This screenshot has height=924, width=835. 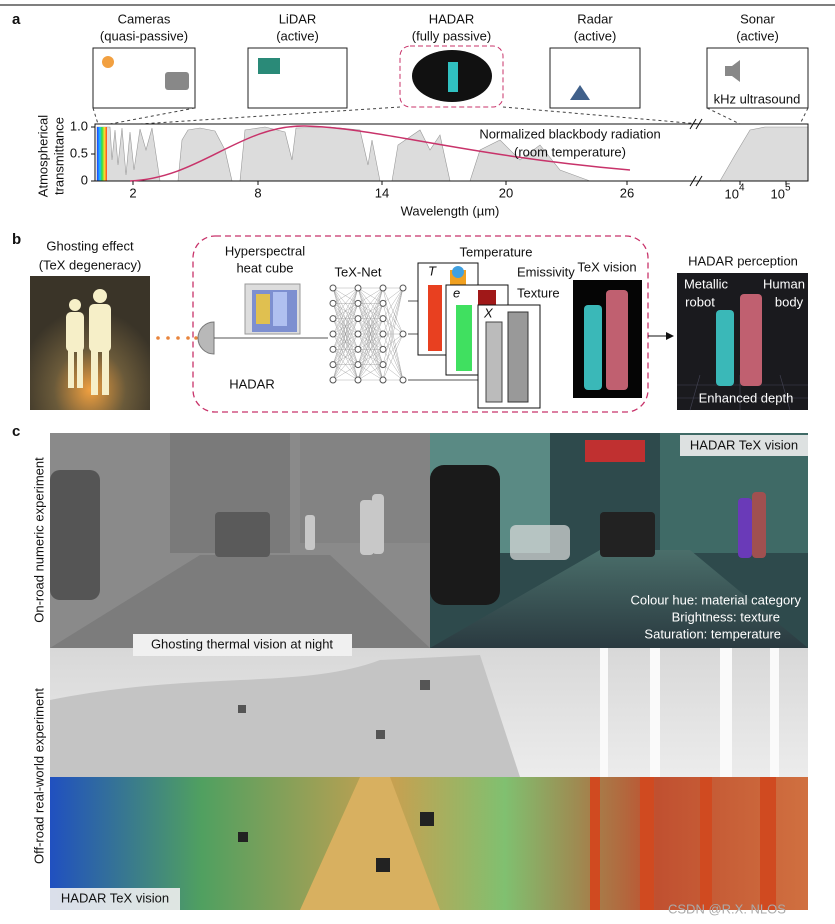 What do you see at coordinates (706, 283) in the screenshot?
I see `label: Metallic` at bounding box center [706, 283].